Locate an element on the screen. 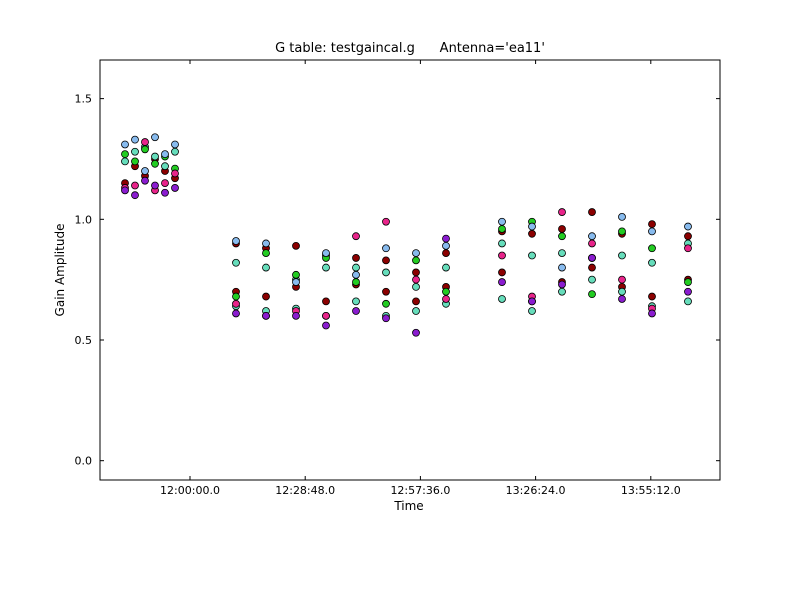  x-tick-label: 13:26:24.0 is located at coordinates (536, 490).